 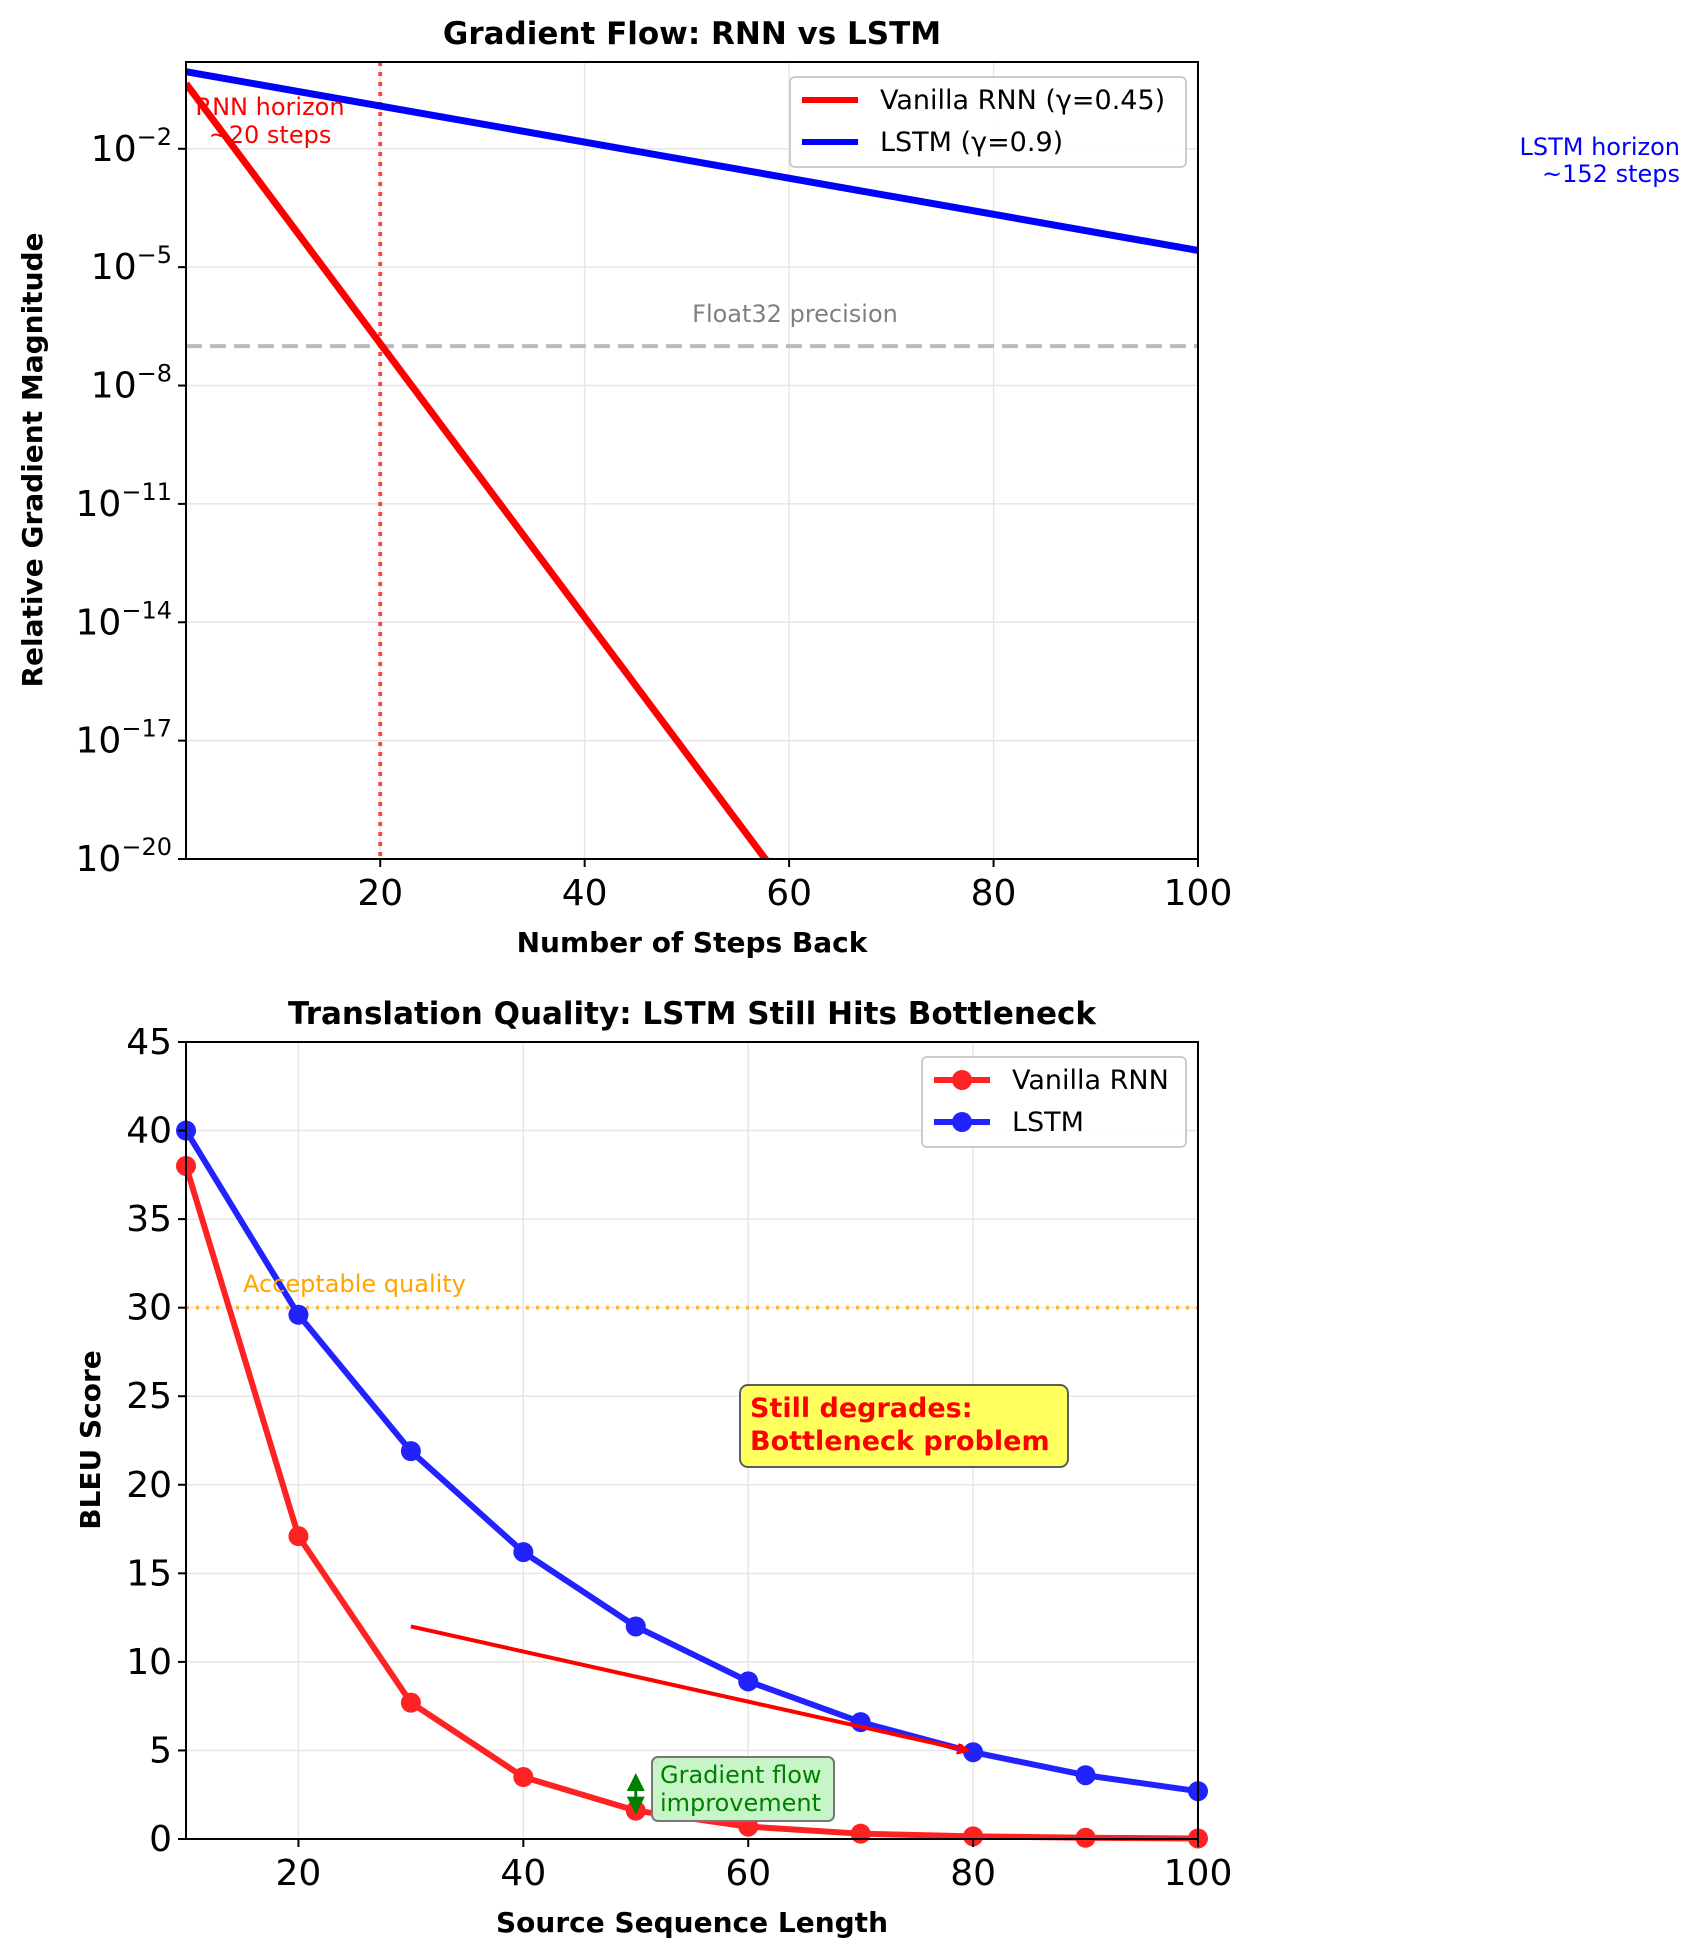 What do you see at coordinates (692, 34) in the screenshot?
I see `chart-title: Gradient Flow: RNN vs LSTM` at bounding box center [692, 34].